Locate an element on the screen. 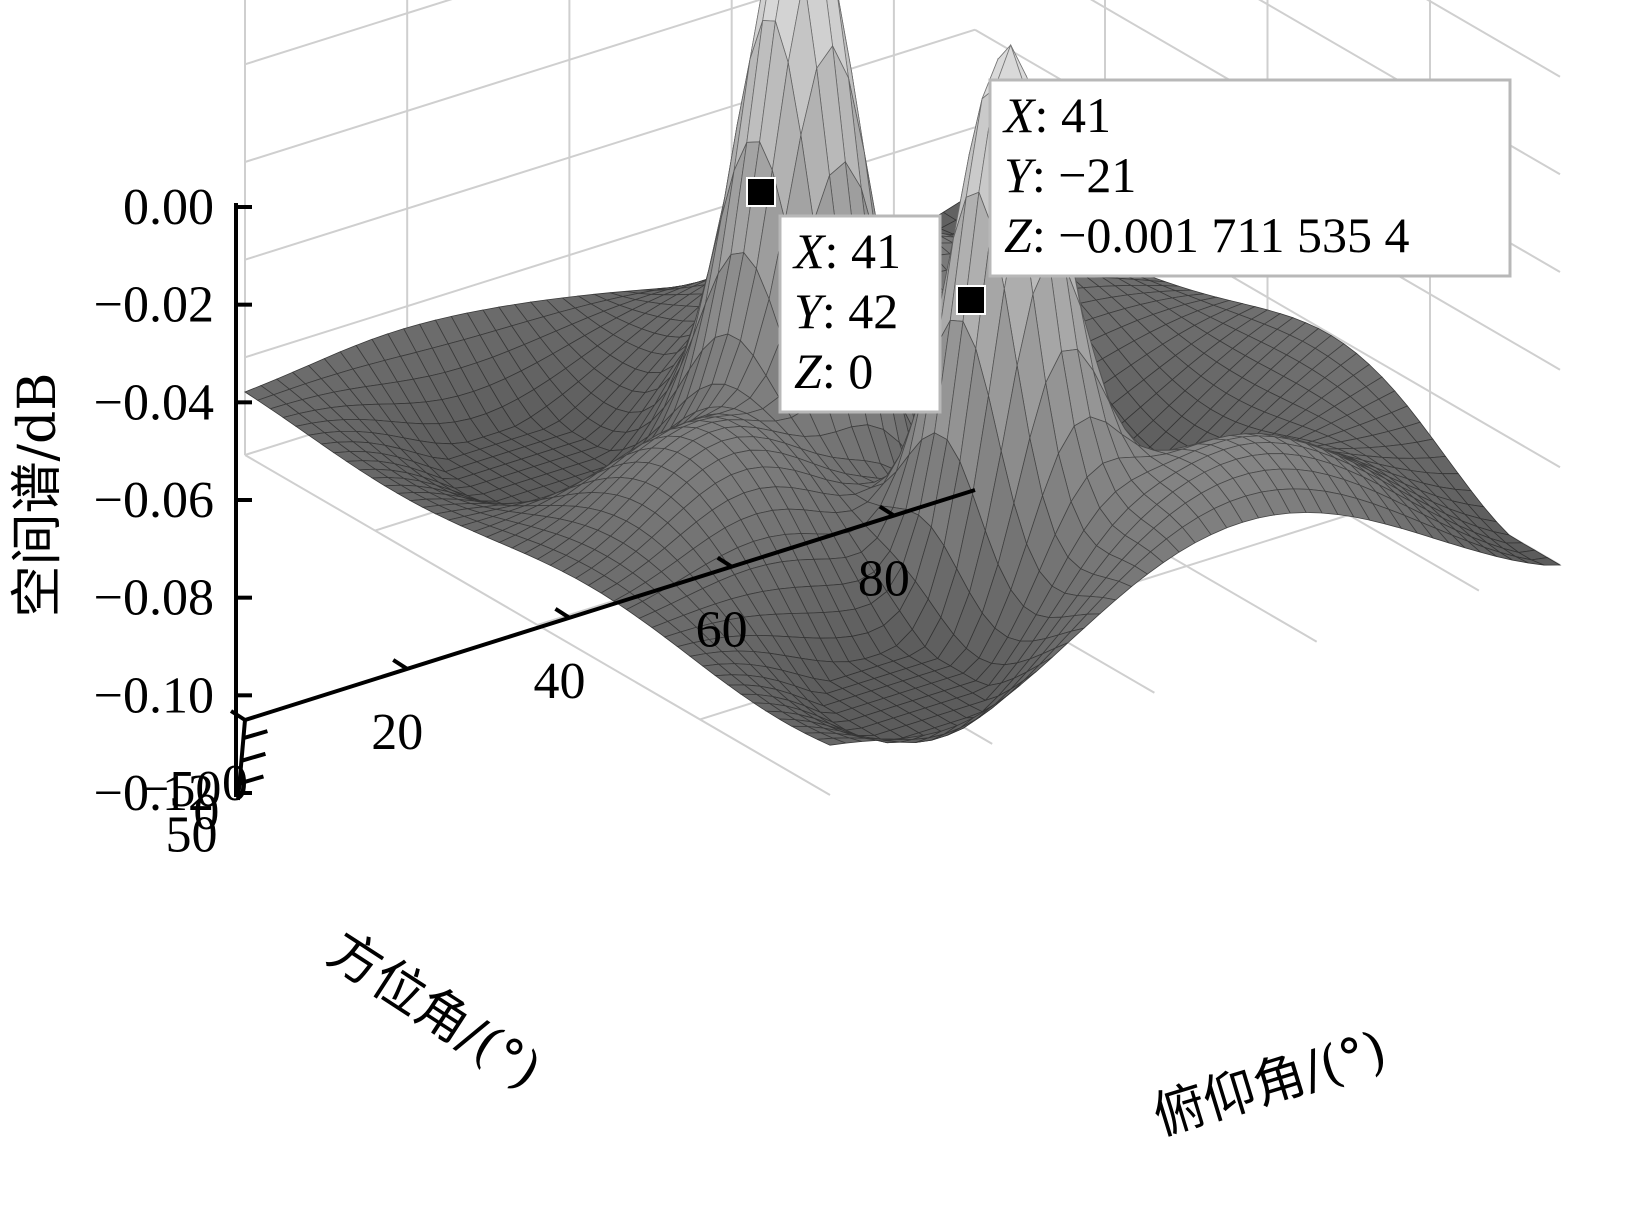 This screenshot has height=1207, width=1633. datatip-value: : 42 is located at coordinates (860, 311).